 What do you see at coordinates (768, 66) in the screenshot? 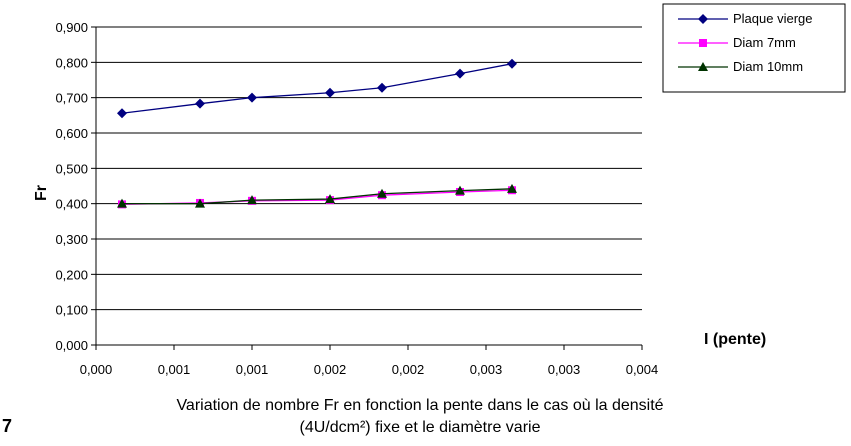
I see `legend-label: Diam 10mm` at bounding box center [768, 66].